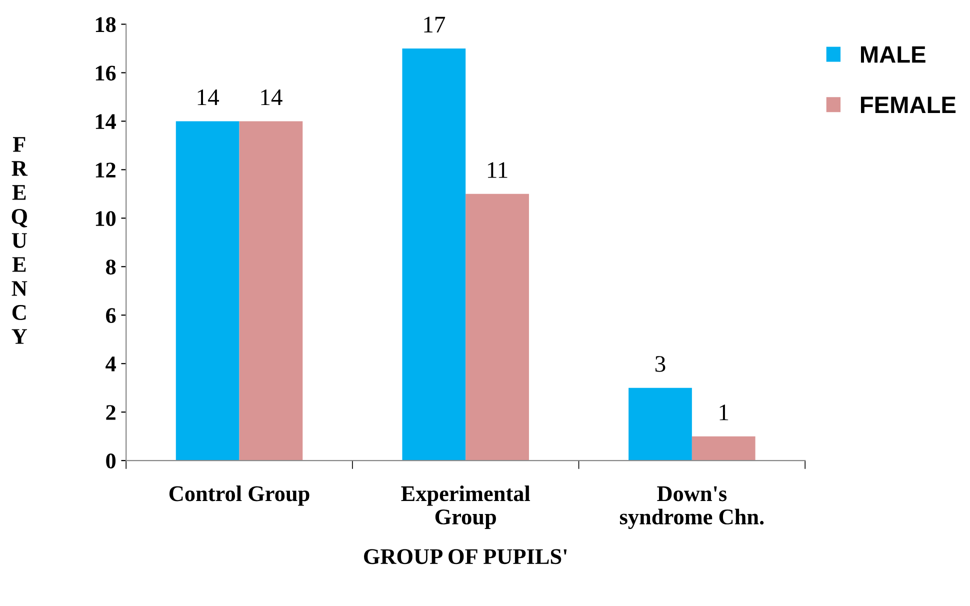 The height and width of the screenshot is (606, 970). What do you see at coordinates (106, 218) in the screenshot?
I see `y-tick-label: 10` at bounding box center [106, 218].